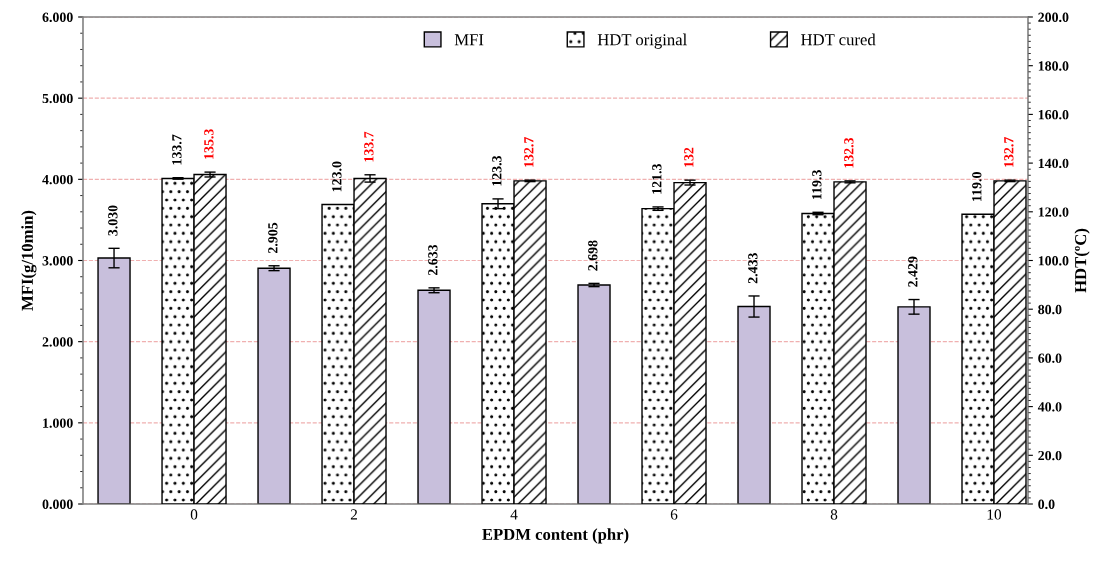 The image size is (1105, 572). Describe the element at coordinates (113, 220) in the screenshot. I see `data-label: 3.030` at that location.